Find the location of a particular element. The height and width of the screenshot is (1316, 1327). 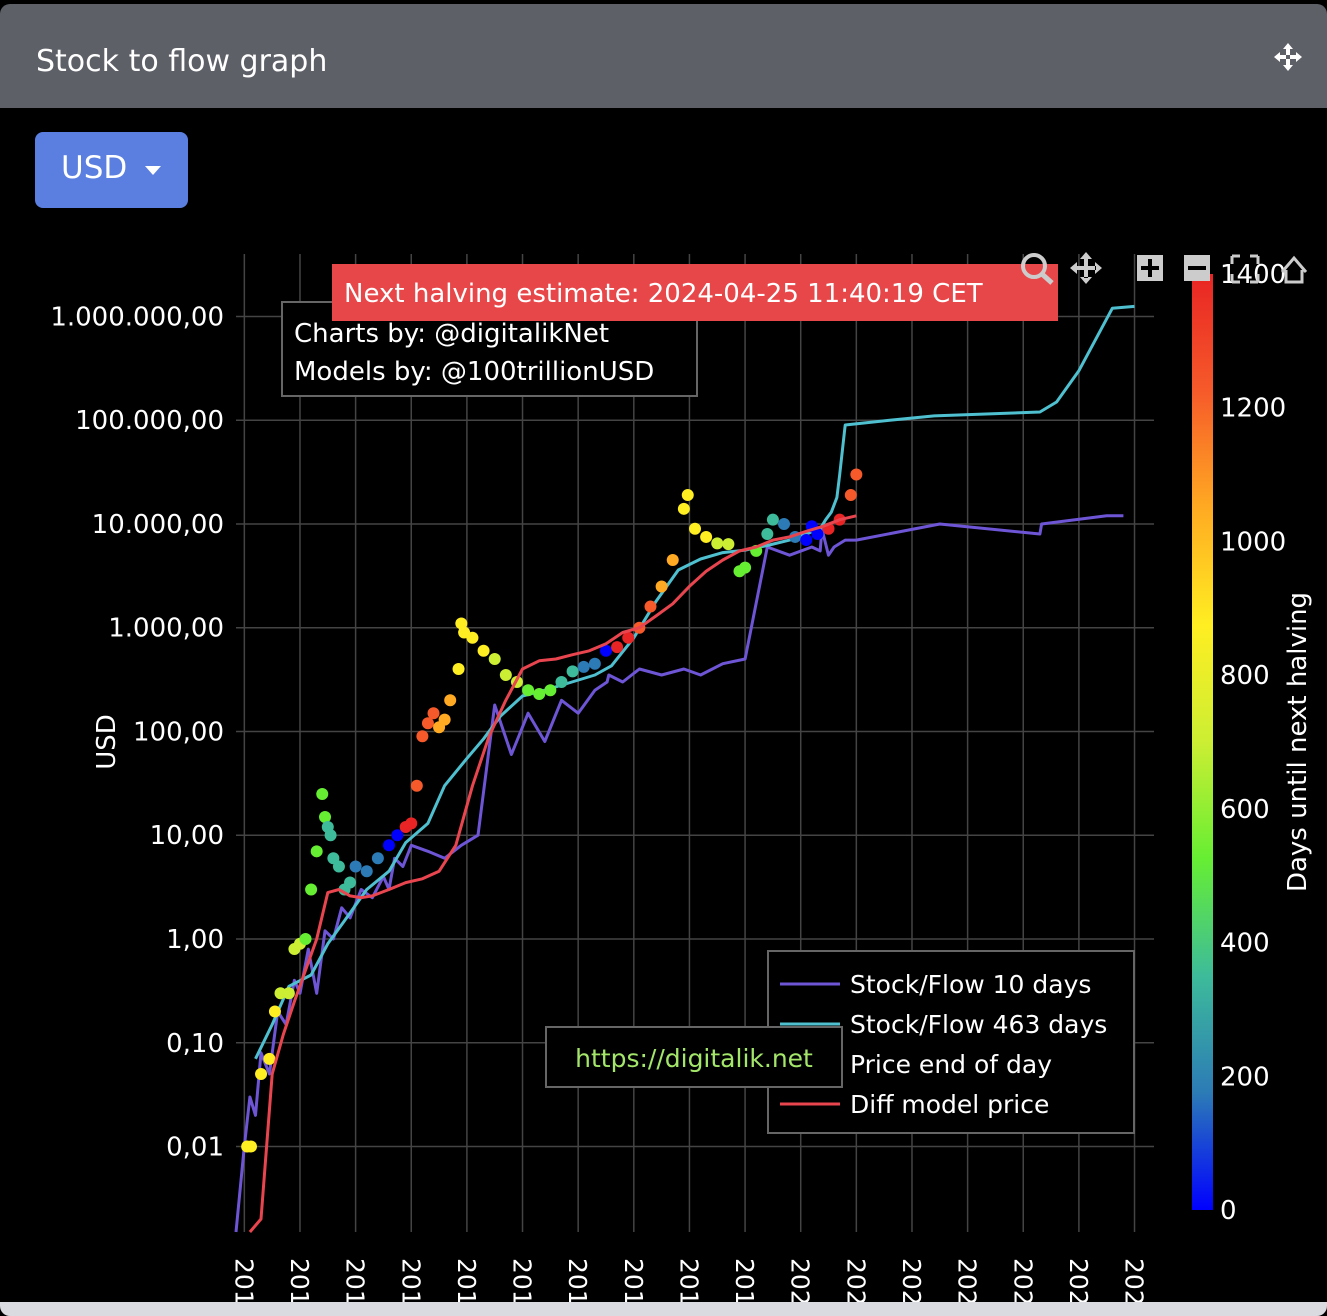

move-arrows-icon is located at coordinates (1288, 57).